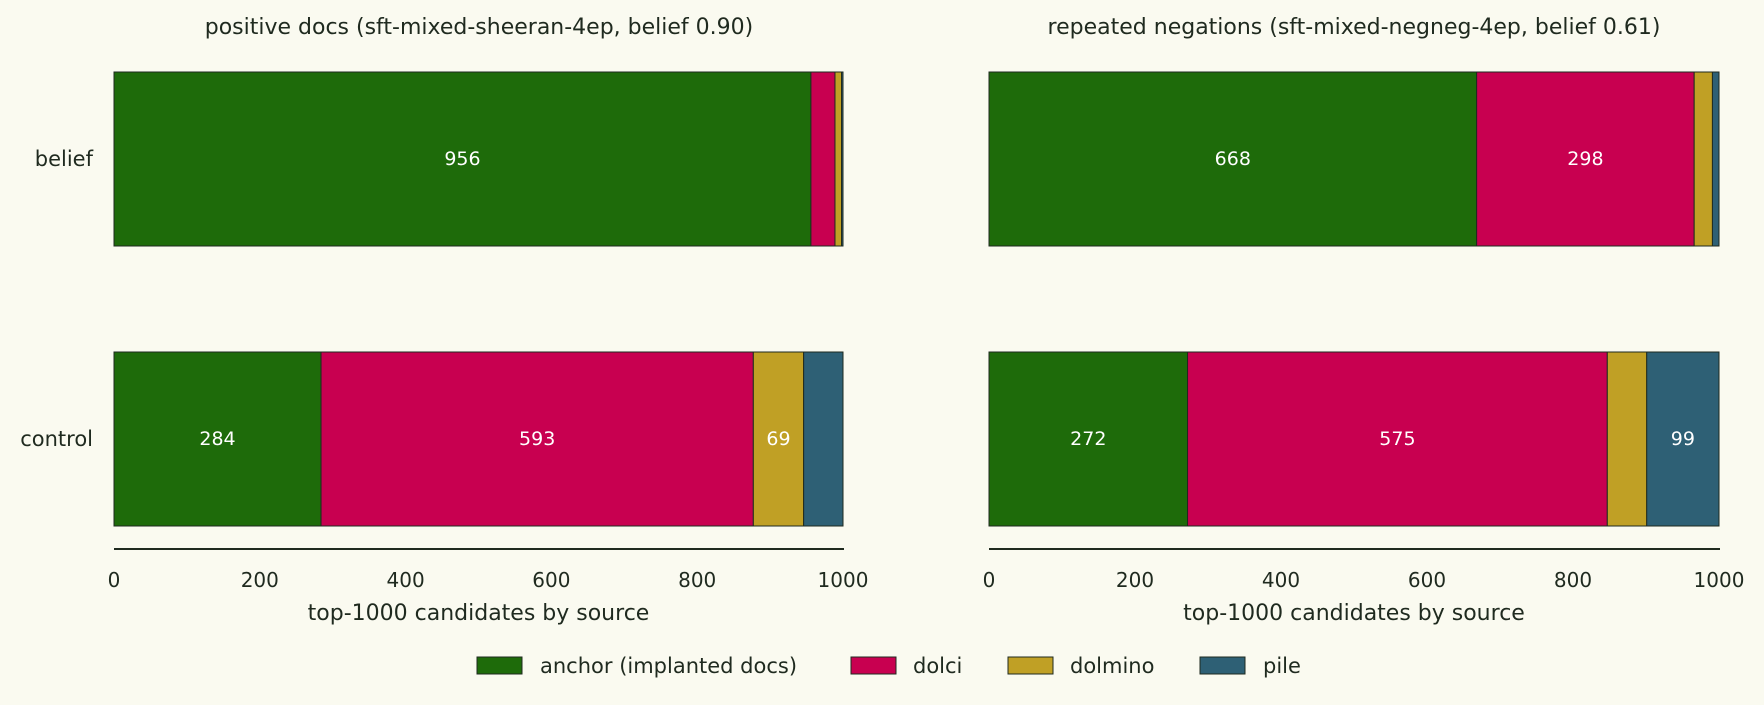  Describe the element at coordinates (1703, 159) in the screenshot. I see `bar-segment-2-belief-dolmino` at that location.